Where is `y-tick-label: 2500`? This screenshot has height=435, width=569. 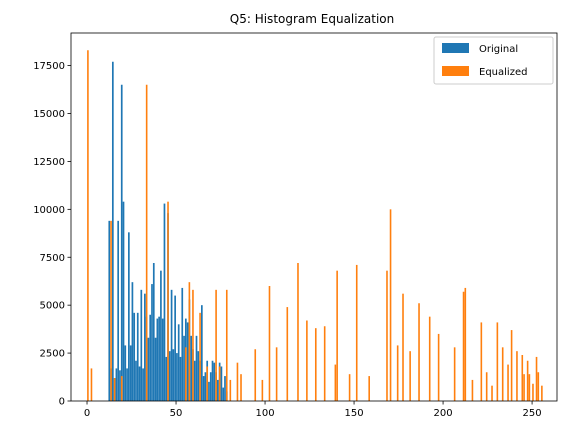 y-tick-label: 2500 is located at coordinates (52, 354).